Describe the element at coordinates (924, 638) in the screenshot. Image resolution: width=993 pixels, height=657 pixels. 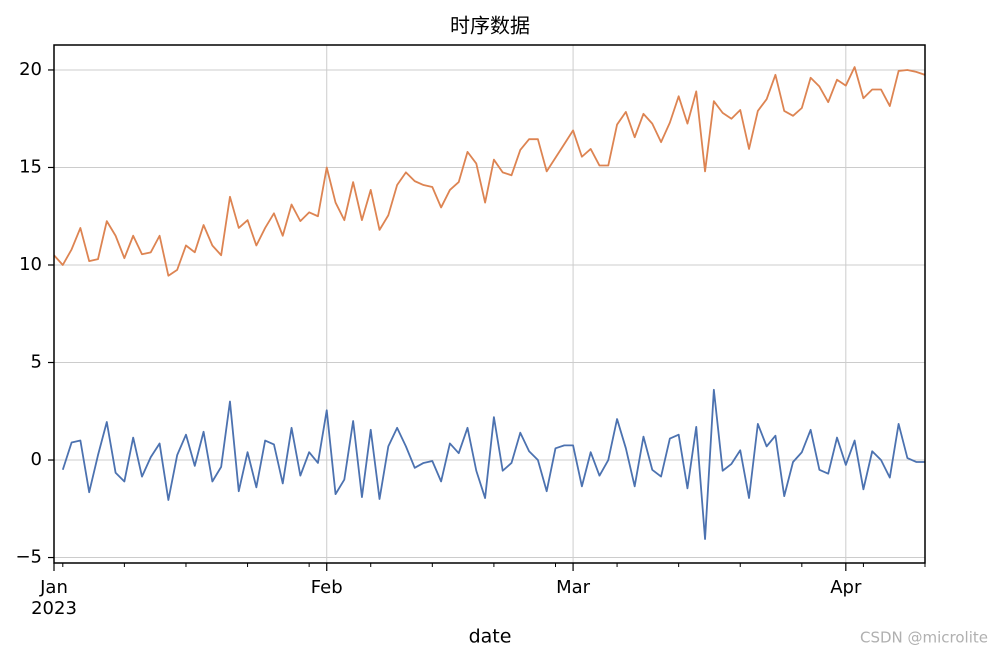
I see `watermark: CSDN @microlite` at that location.